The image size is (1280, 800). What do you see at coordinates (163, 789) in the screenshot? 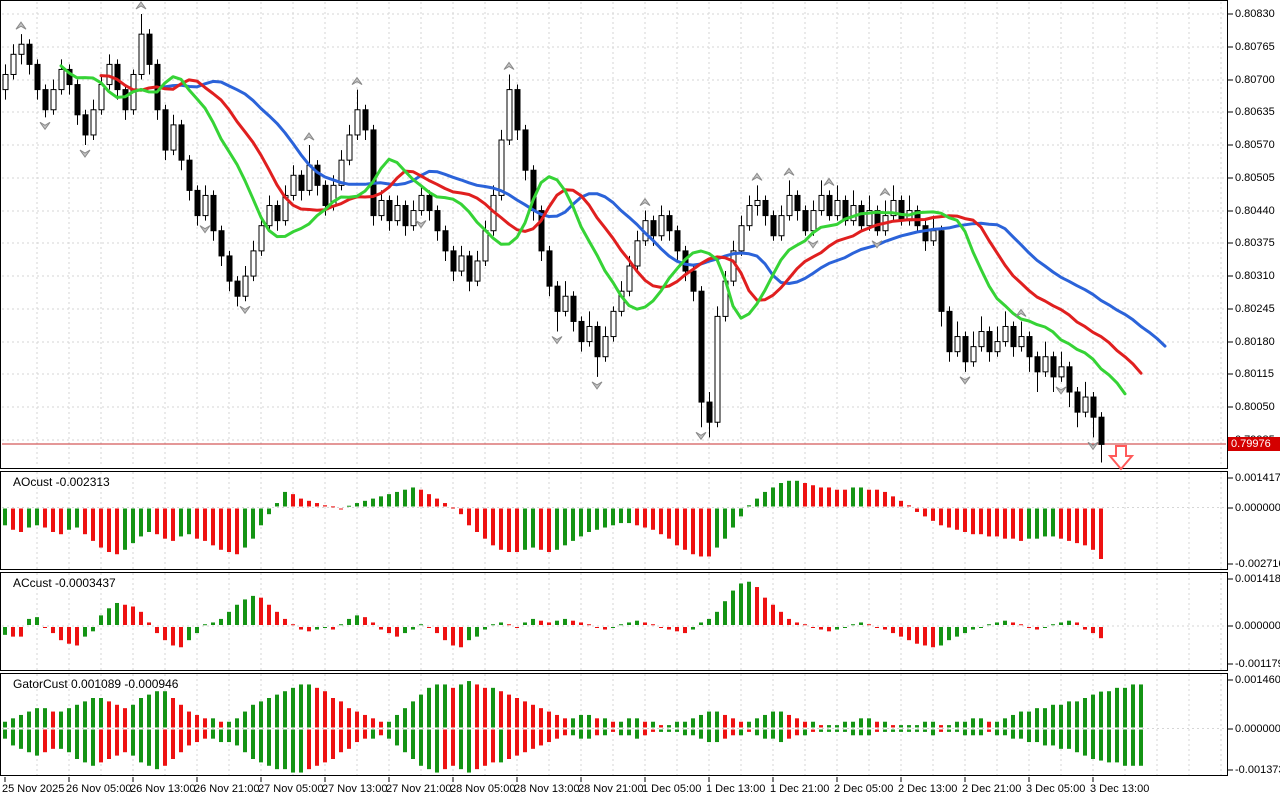
I see `time-tick-label: 26 Nov 13:00` at bounding box center [163, 789].